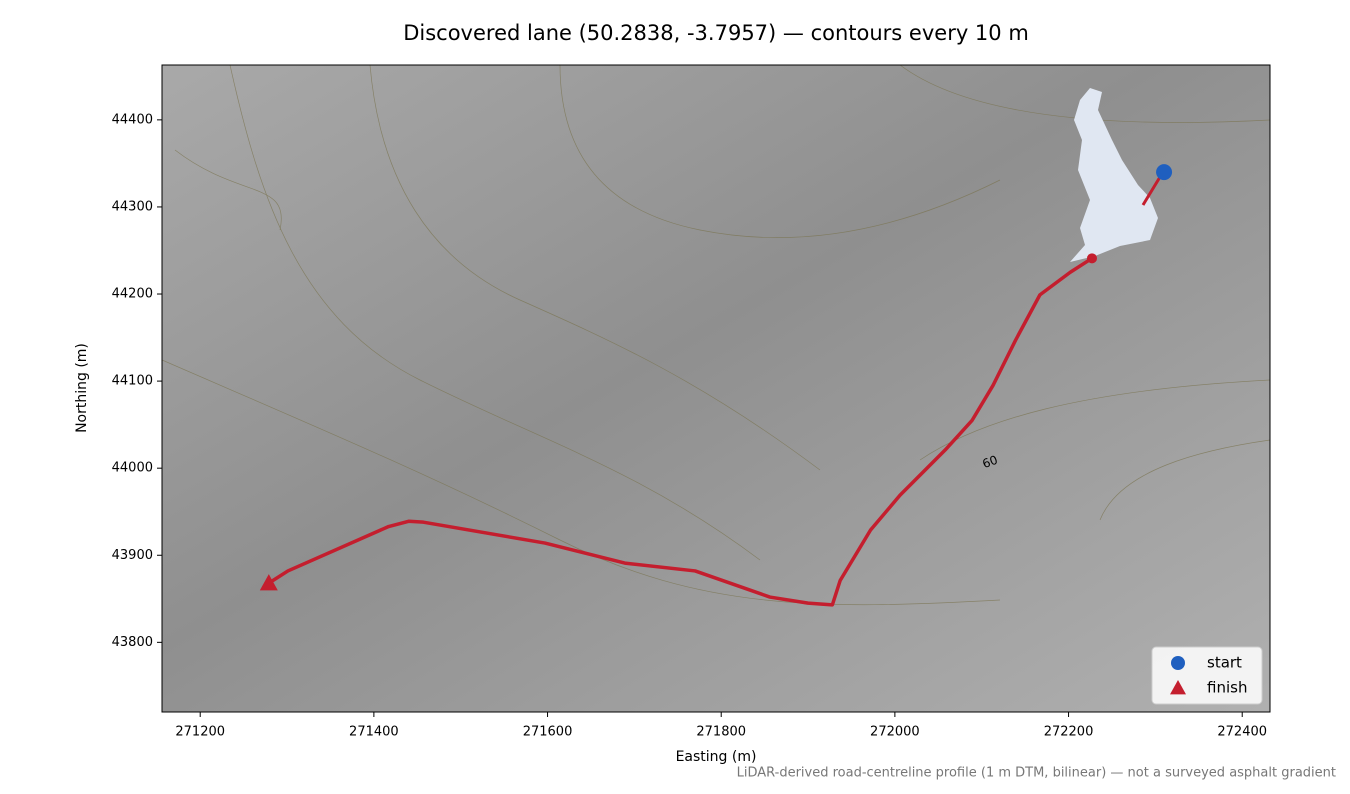 The image size is (1350, 794). I want to click on uk-inset, so click(1114, 175).